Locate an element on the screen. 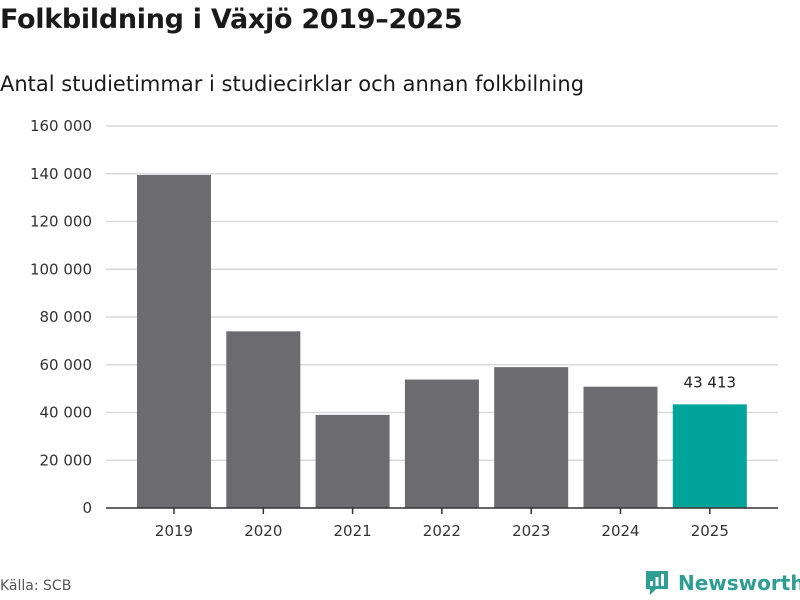 The width and height of the screenshot is (800, 600). y-tick-label: 120 000 is located at coordinates (61, 222).